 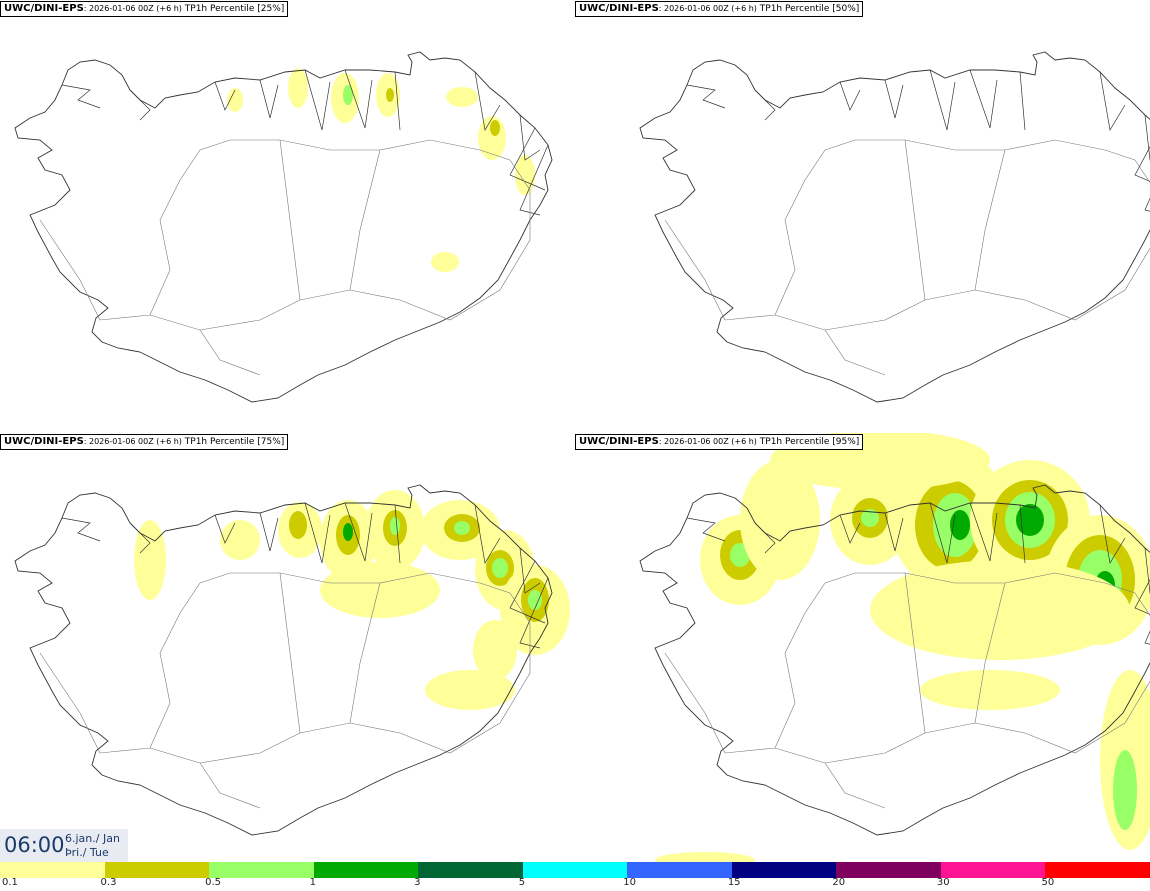 What do you see at coordinates (92, 838) in the screenshot?
I see `valid-date: 6.jan./ Jan` at bounding box center [92, 838].